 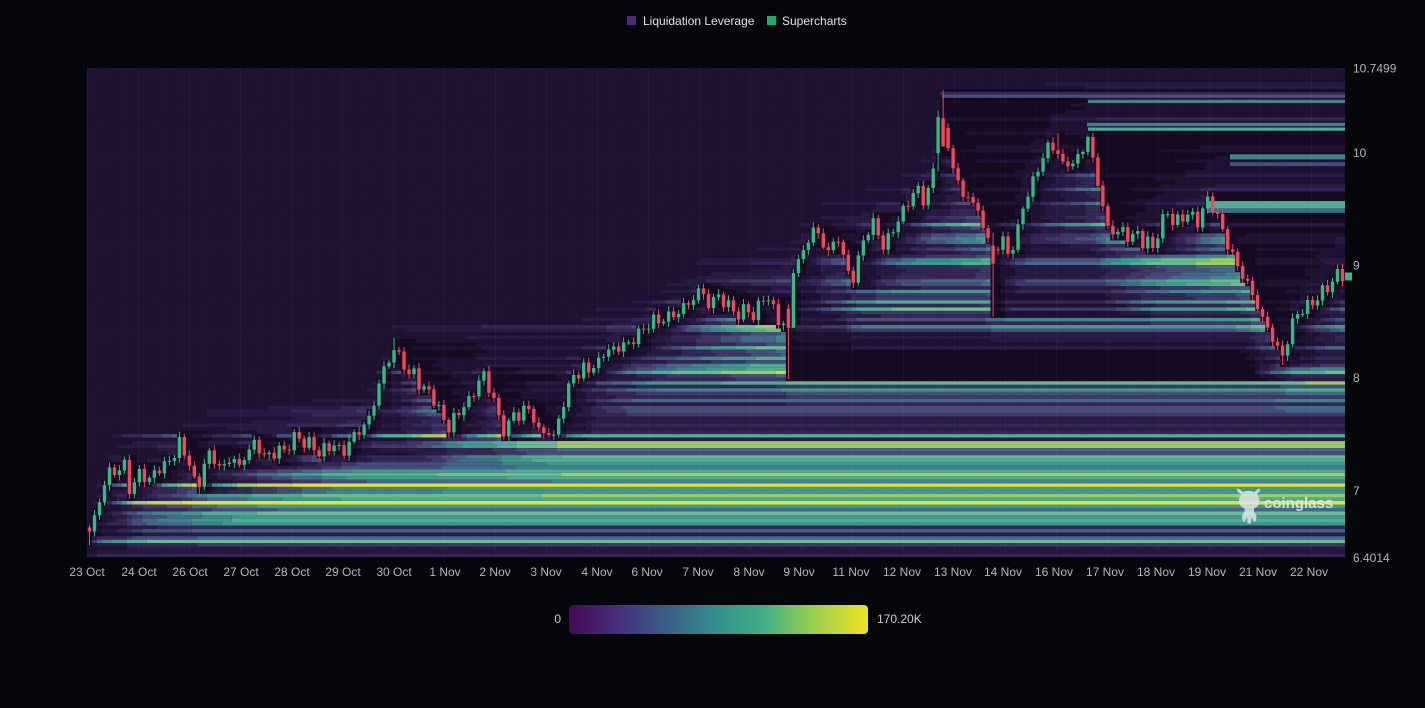 What do you see at coordinates (292, 572) in the screenshot?
I see `svg-text: 28 Oct` at bounding box center [292, 572].